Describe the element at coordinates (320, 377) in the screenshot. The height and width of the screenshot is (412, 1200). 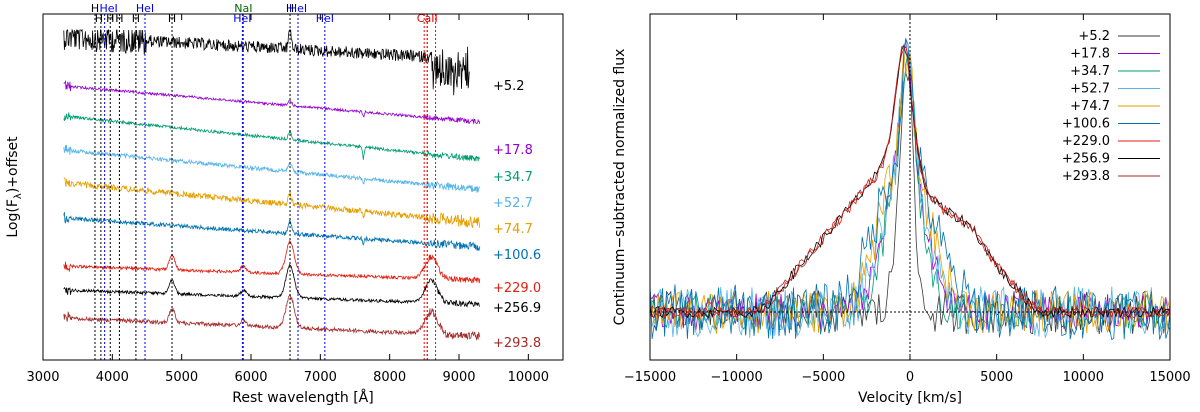
I see `x-tick-label: 7000` at that location.